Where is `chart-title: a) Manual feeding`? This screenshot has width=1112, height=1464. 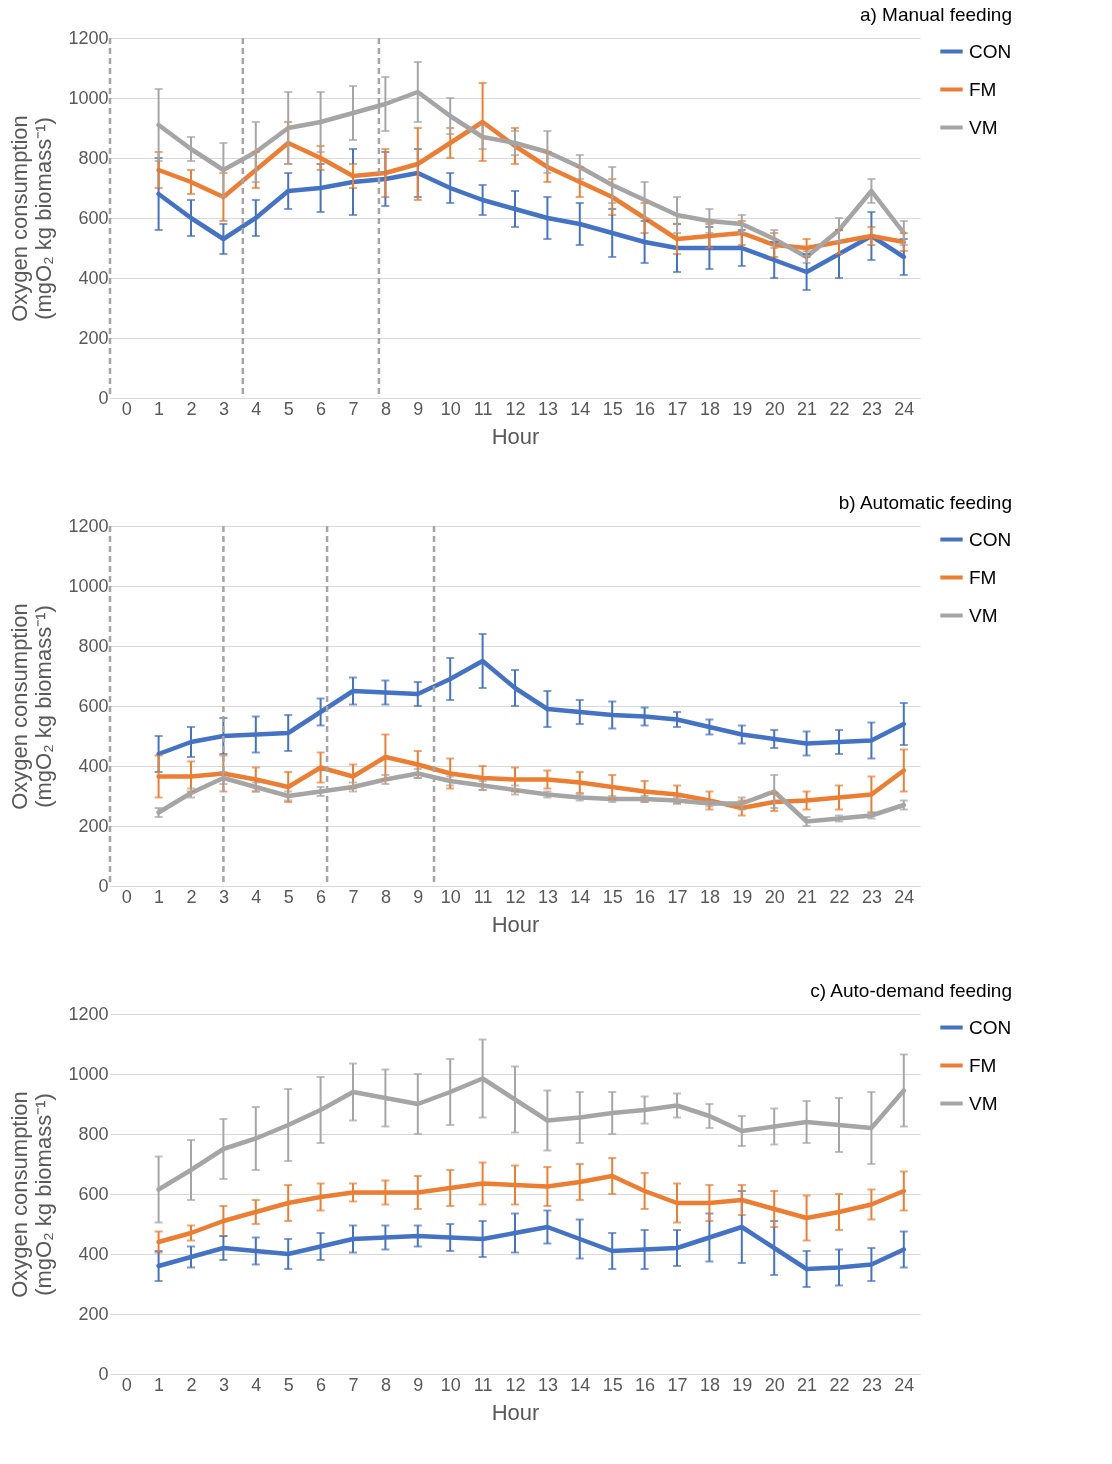 chart-title: a) Manual feeding is located at coordinates (935, 14).